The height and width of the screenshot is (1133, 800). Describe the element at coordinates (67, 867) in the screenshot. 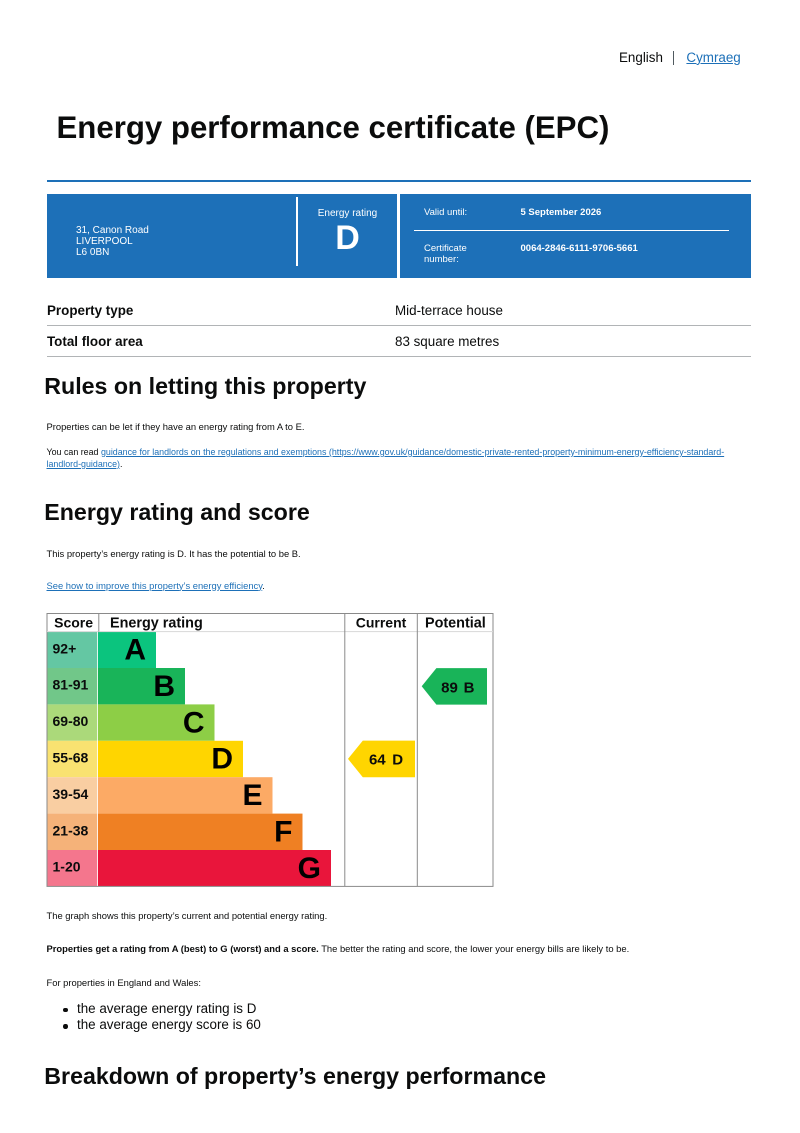

I see `svg-text: 1-20` at that location.